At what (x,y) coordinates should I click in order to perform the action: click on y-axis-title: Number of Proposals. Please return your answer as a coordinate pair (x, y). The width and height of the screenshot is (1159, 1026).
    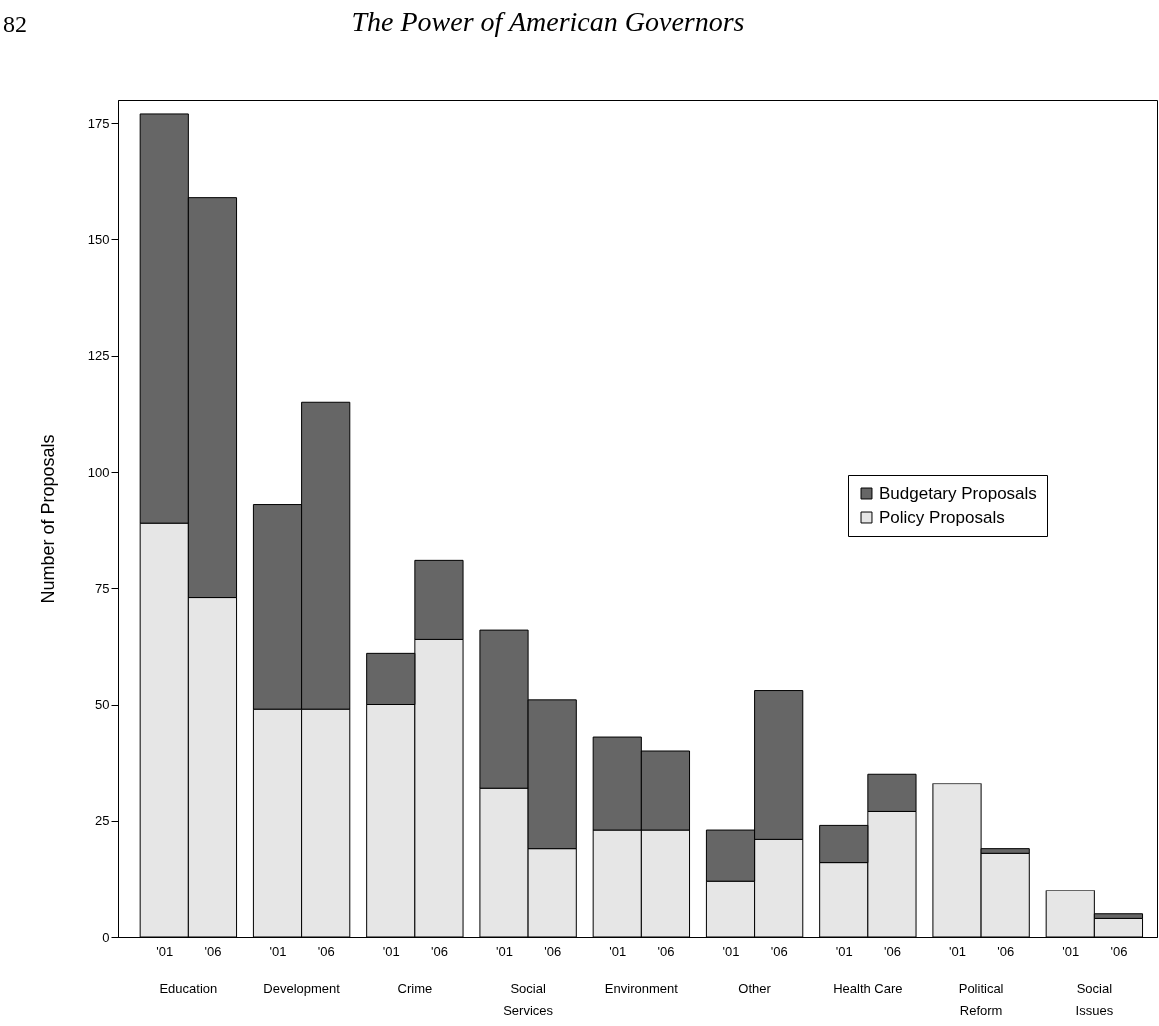
    Looking at the image, I should click on (47, 519).